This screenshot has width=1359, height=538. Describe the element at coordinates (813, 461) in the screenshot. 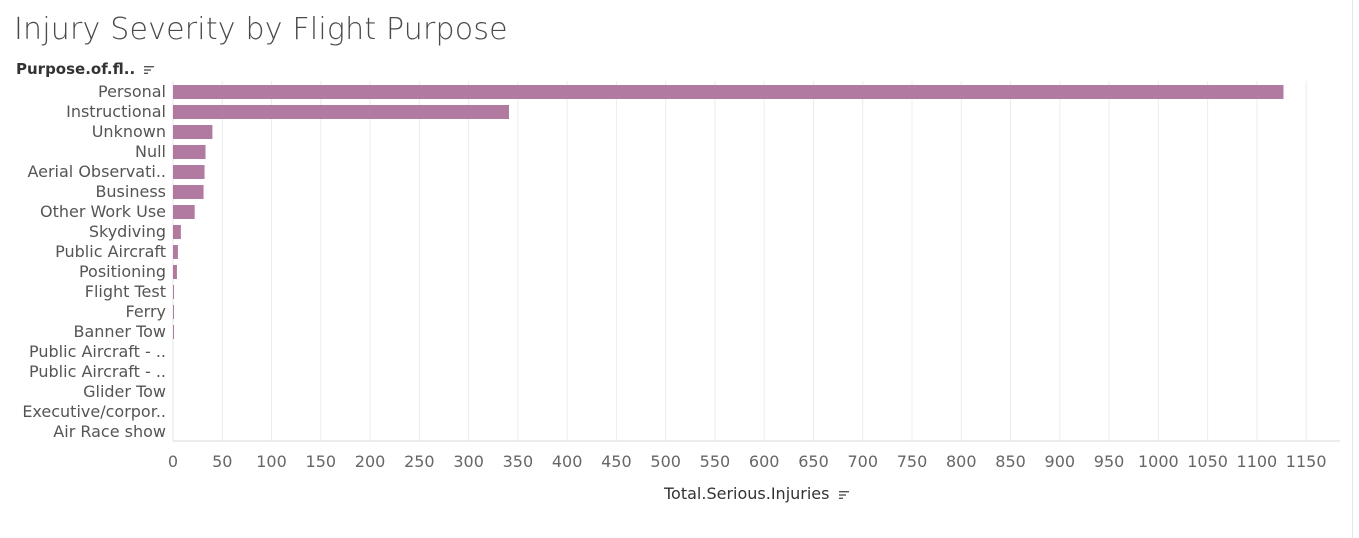

I see `x-tick-label: 650` at that location.